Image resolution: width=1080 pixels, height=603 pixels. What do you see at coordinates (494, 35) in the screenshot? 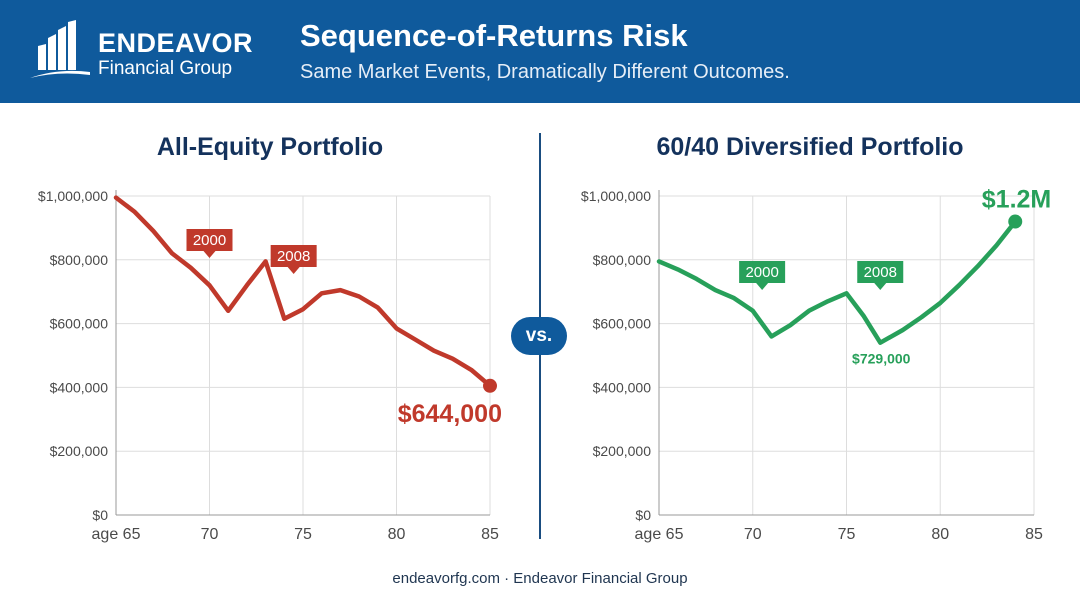
I see `page-title: Sequence-of-Returns Risk` at bounding box center [494, 35].